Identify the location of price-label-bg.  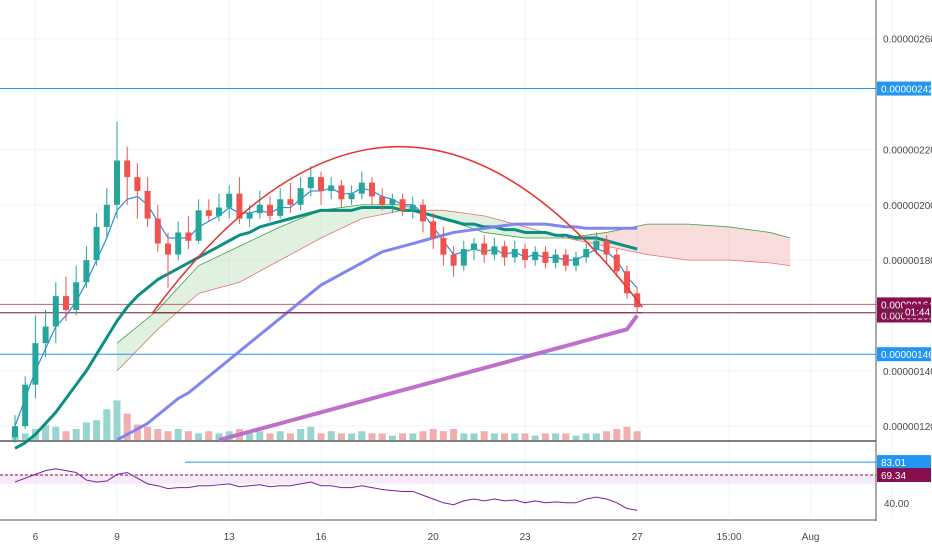
(904, 354).